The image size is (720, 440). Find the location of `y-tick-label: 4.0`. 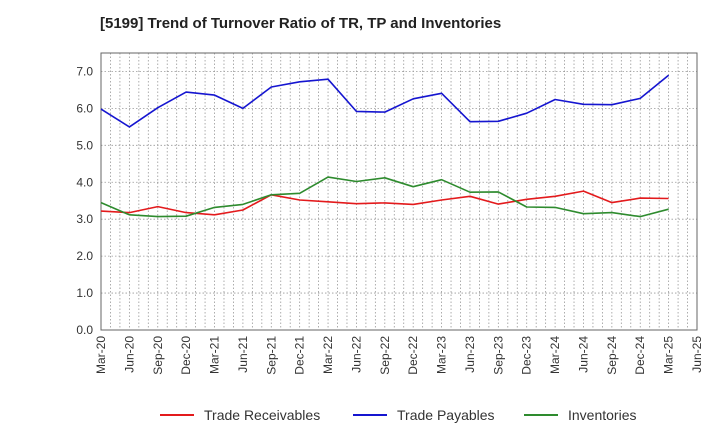

y-tick-label: 4.0 is located at coordinates (84, 182).